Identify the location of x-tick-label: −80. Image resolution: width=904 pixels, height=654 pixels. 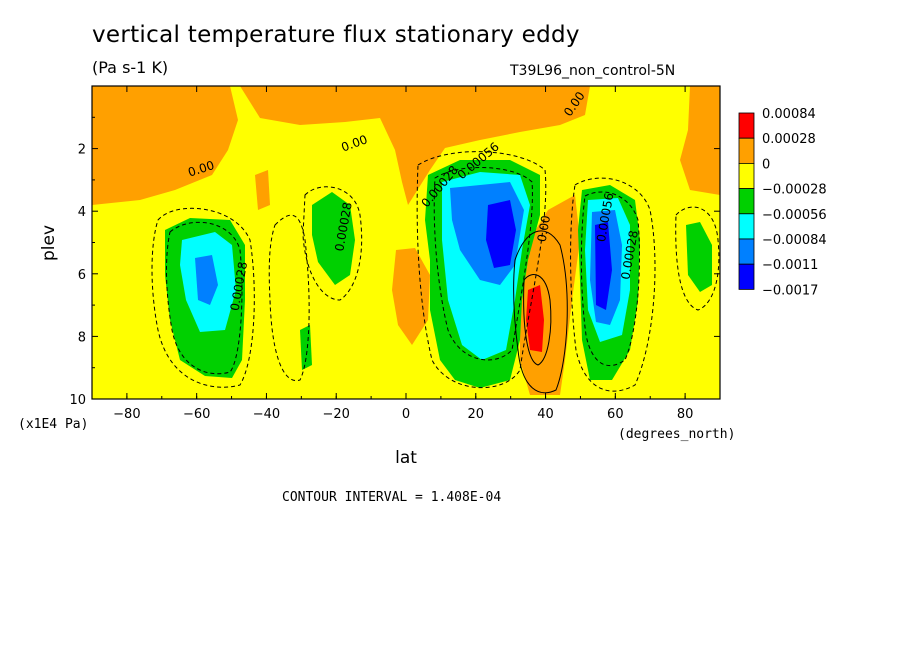
(126, 414).